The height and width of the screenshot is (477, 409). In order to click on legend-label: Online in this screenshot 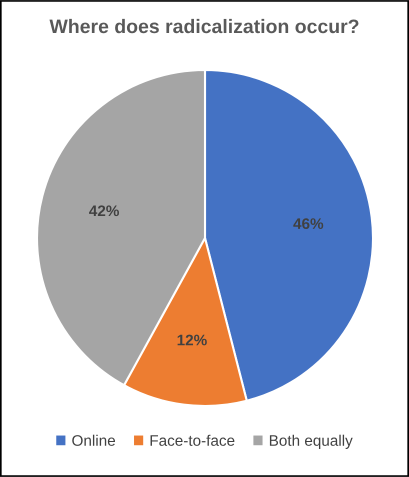, I will do `click(94, 440)`.